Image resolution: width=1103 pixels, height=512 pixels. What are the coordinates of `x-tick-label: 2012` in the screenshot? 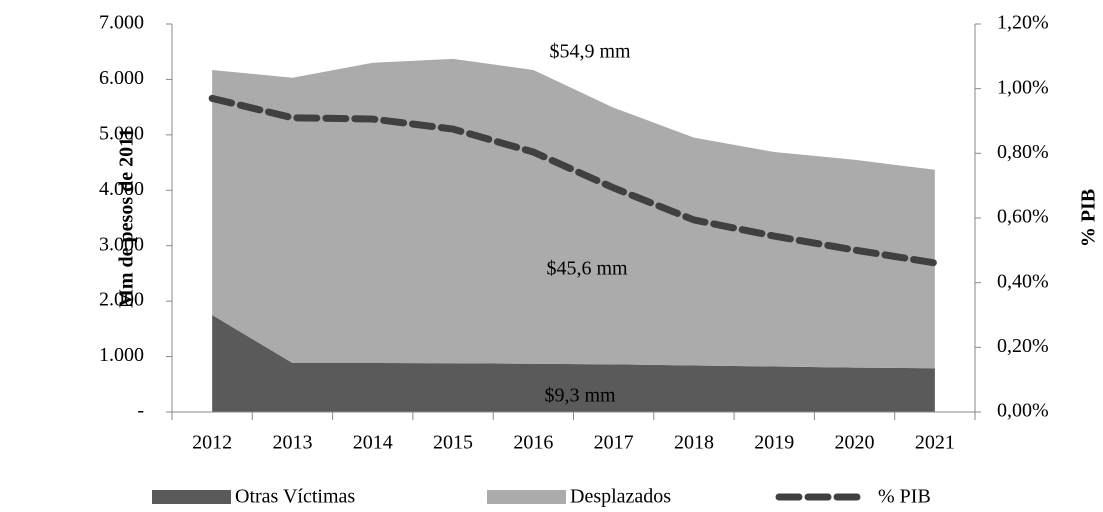 It's located at (212, 443).